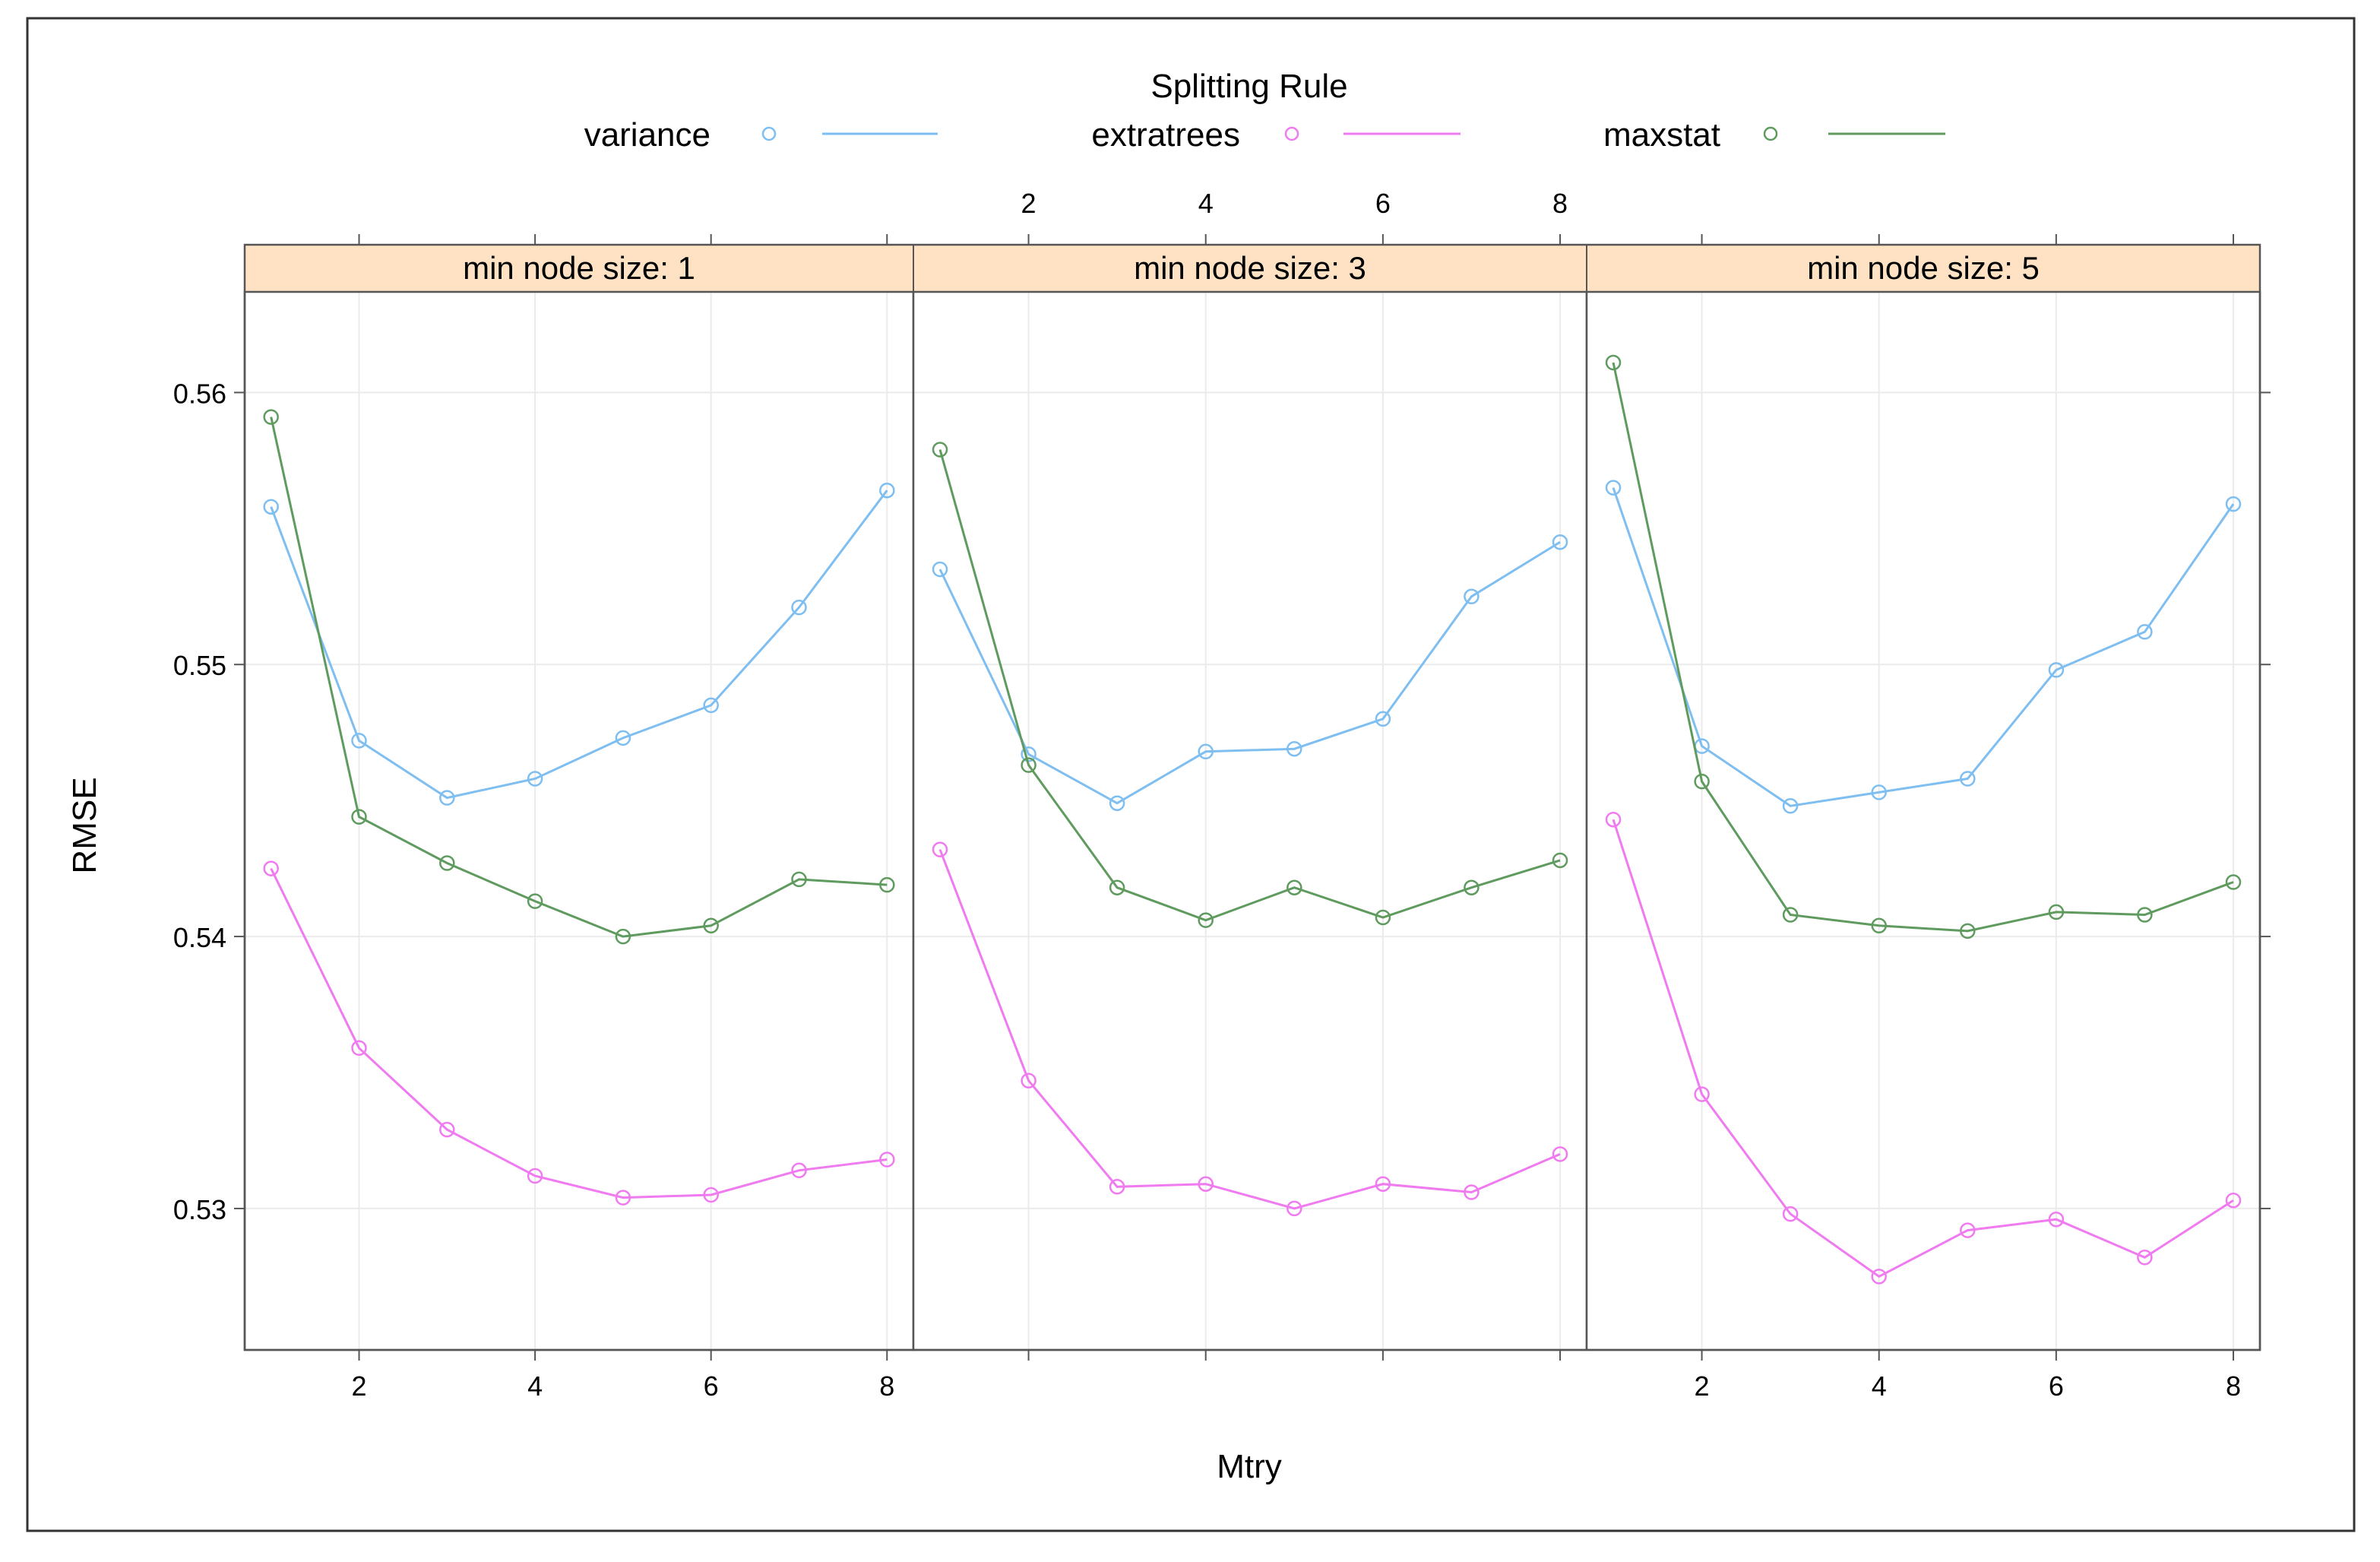  Describe the element at coordinates (200, 938) in the screenshot. I see `y-tick-label: 0.54` at that location.